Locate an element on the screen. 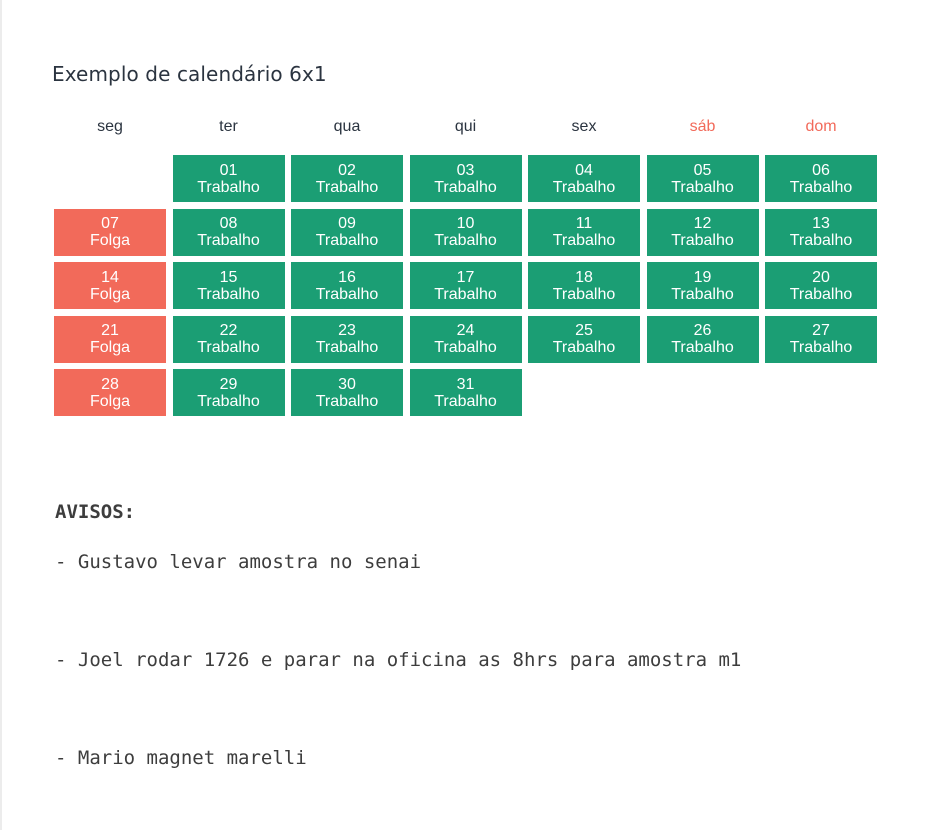  day-cell-trabalho: 26 Trabalho is located at coordinates (702, 339).